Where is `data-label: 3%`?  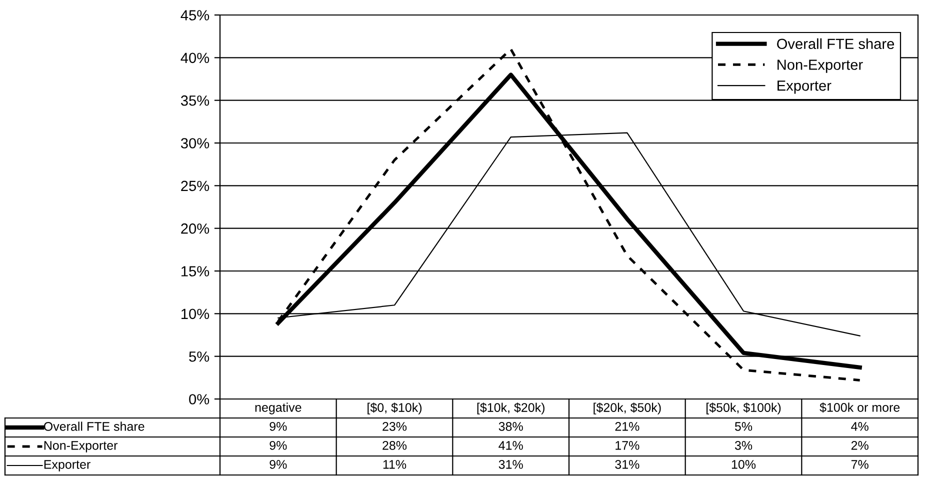 data-label: 3% is located at coordinates (743, 445).